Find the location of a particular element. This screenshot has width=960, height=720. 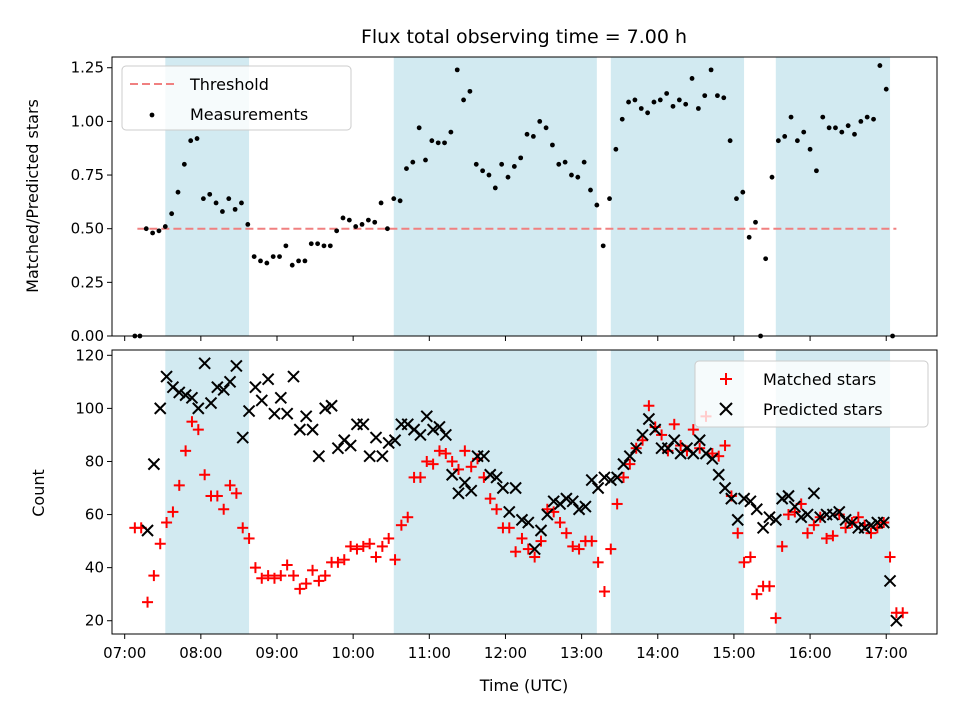

xtick-label-7: 14:00 is located at coordinates (657, 653).